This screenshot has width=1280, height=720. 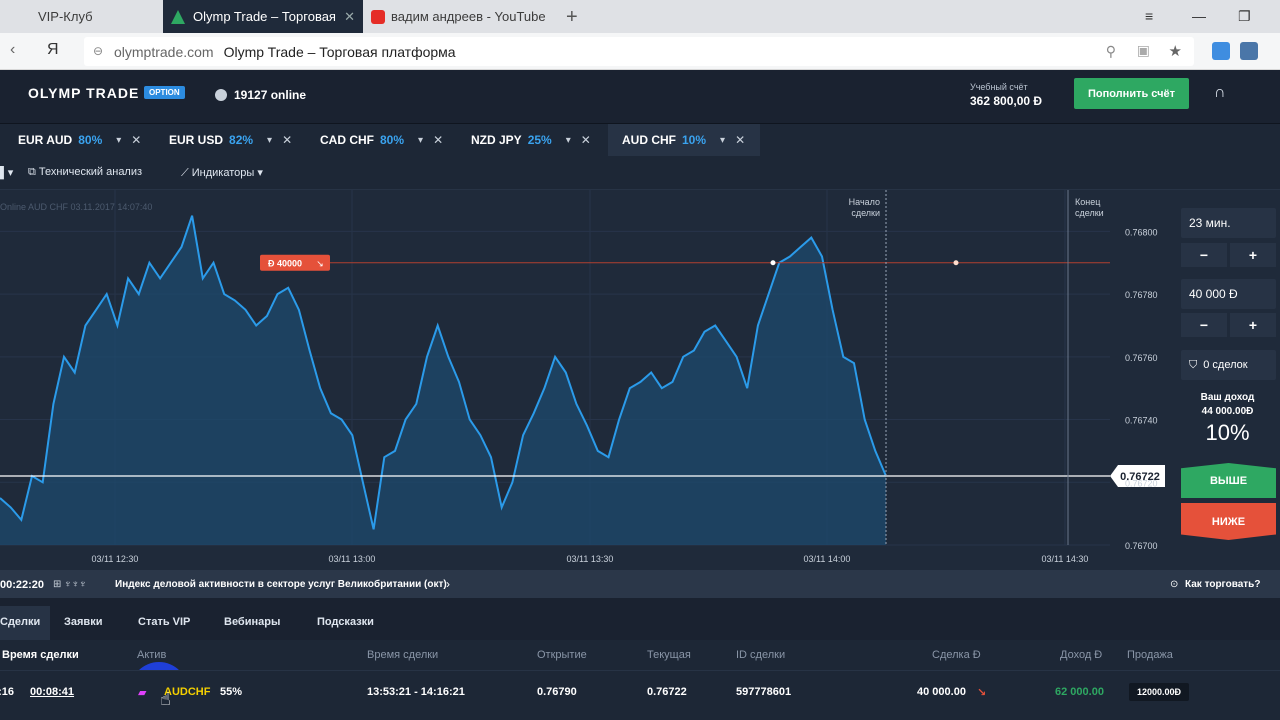 I want to click on up-button: ВЫШЕ, so click(x=1228, y=480).